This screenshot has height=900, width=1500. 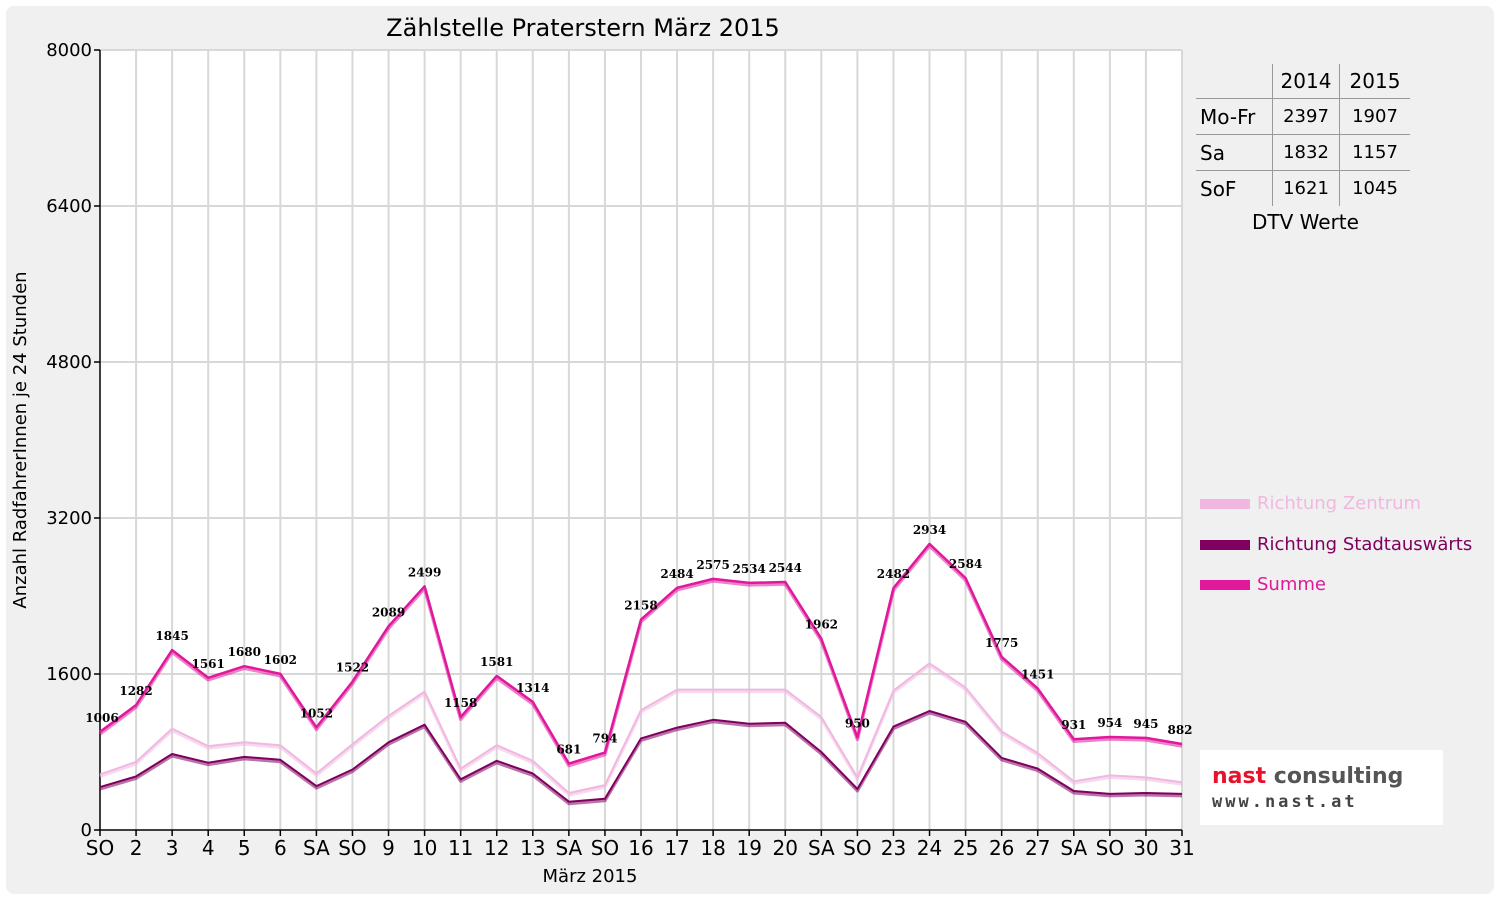 What do you see at coordinates (532, 848) in the screenshot?
I see `x-tick-label: 13` at bounding box center [532, 848].